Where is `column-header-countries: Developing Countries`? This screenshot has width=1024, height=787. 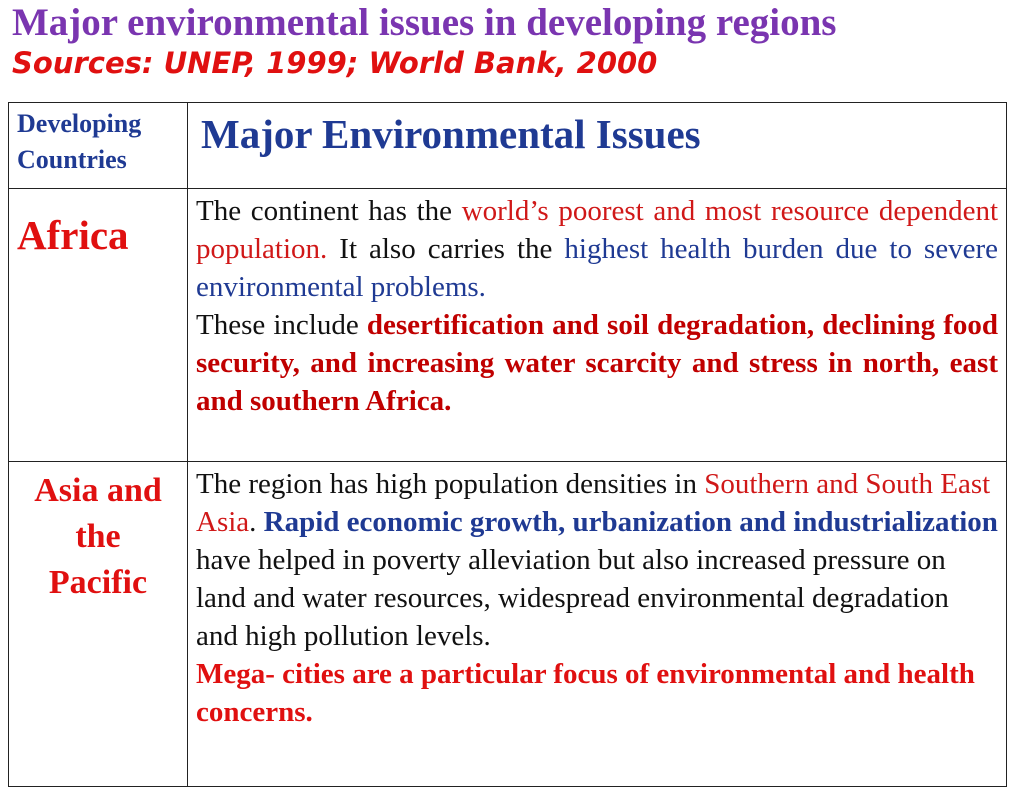 column-header-countries: Developing Countries is located at coordinates (98, 145).